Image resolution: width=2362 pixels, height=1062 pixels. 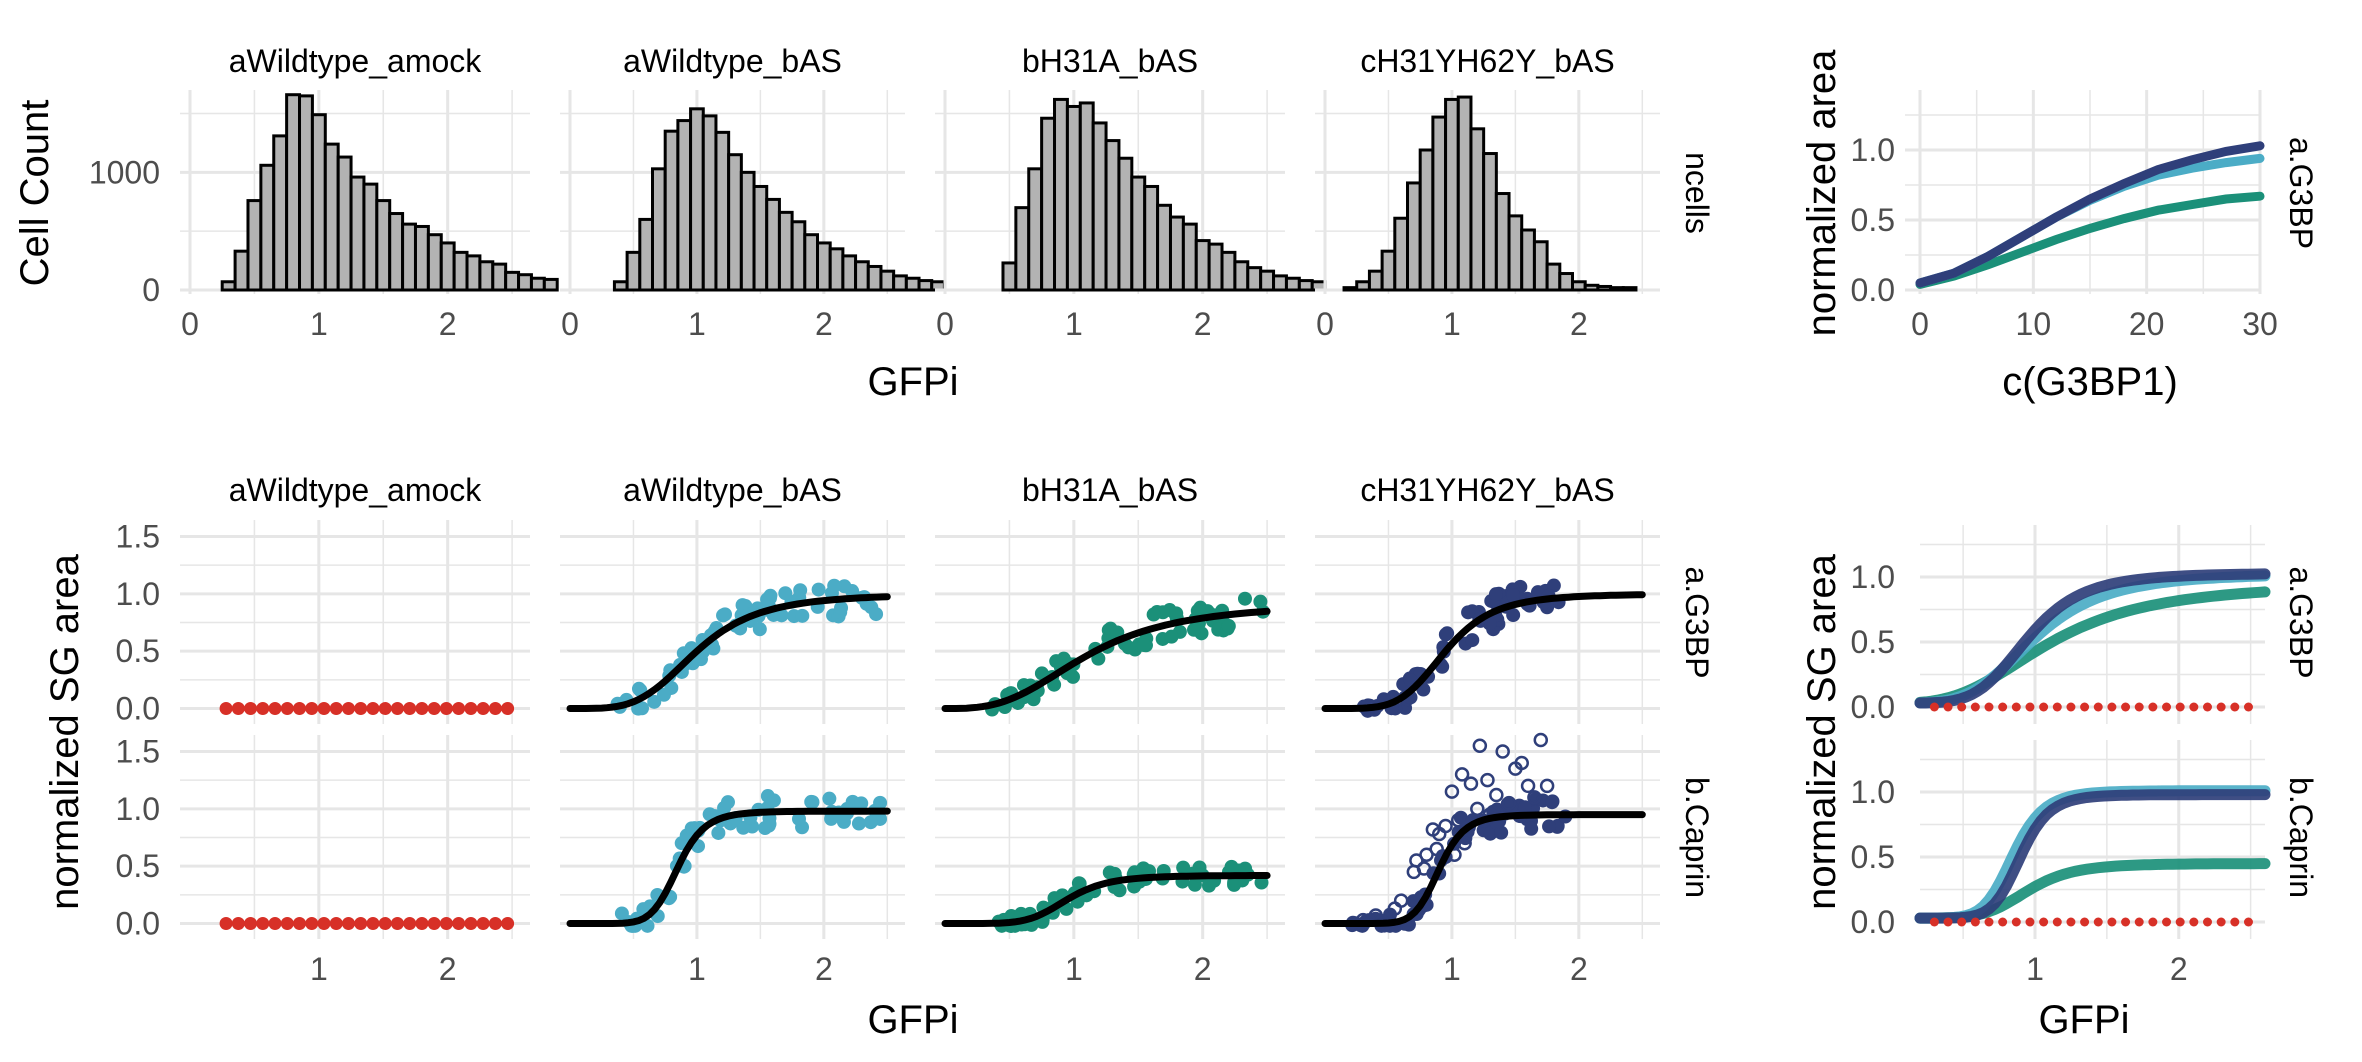 I want to click on strip-label-right: b.Caprin, so click(x=2301, y=837).